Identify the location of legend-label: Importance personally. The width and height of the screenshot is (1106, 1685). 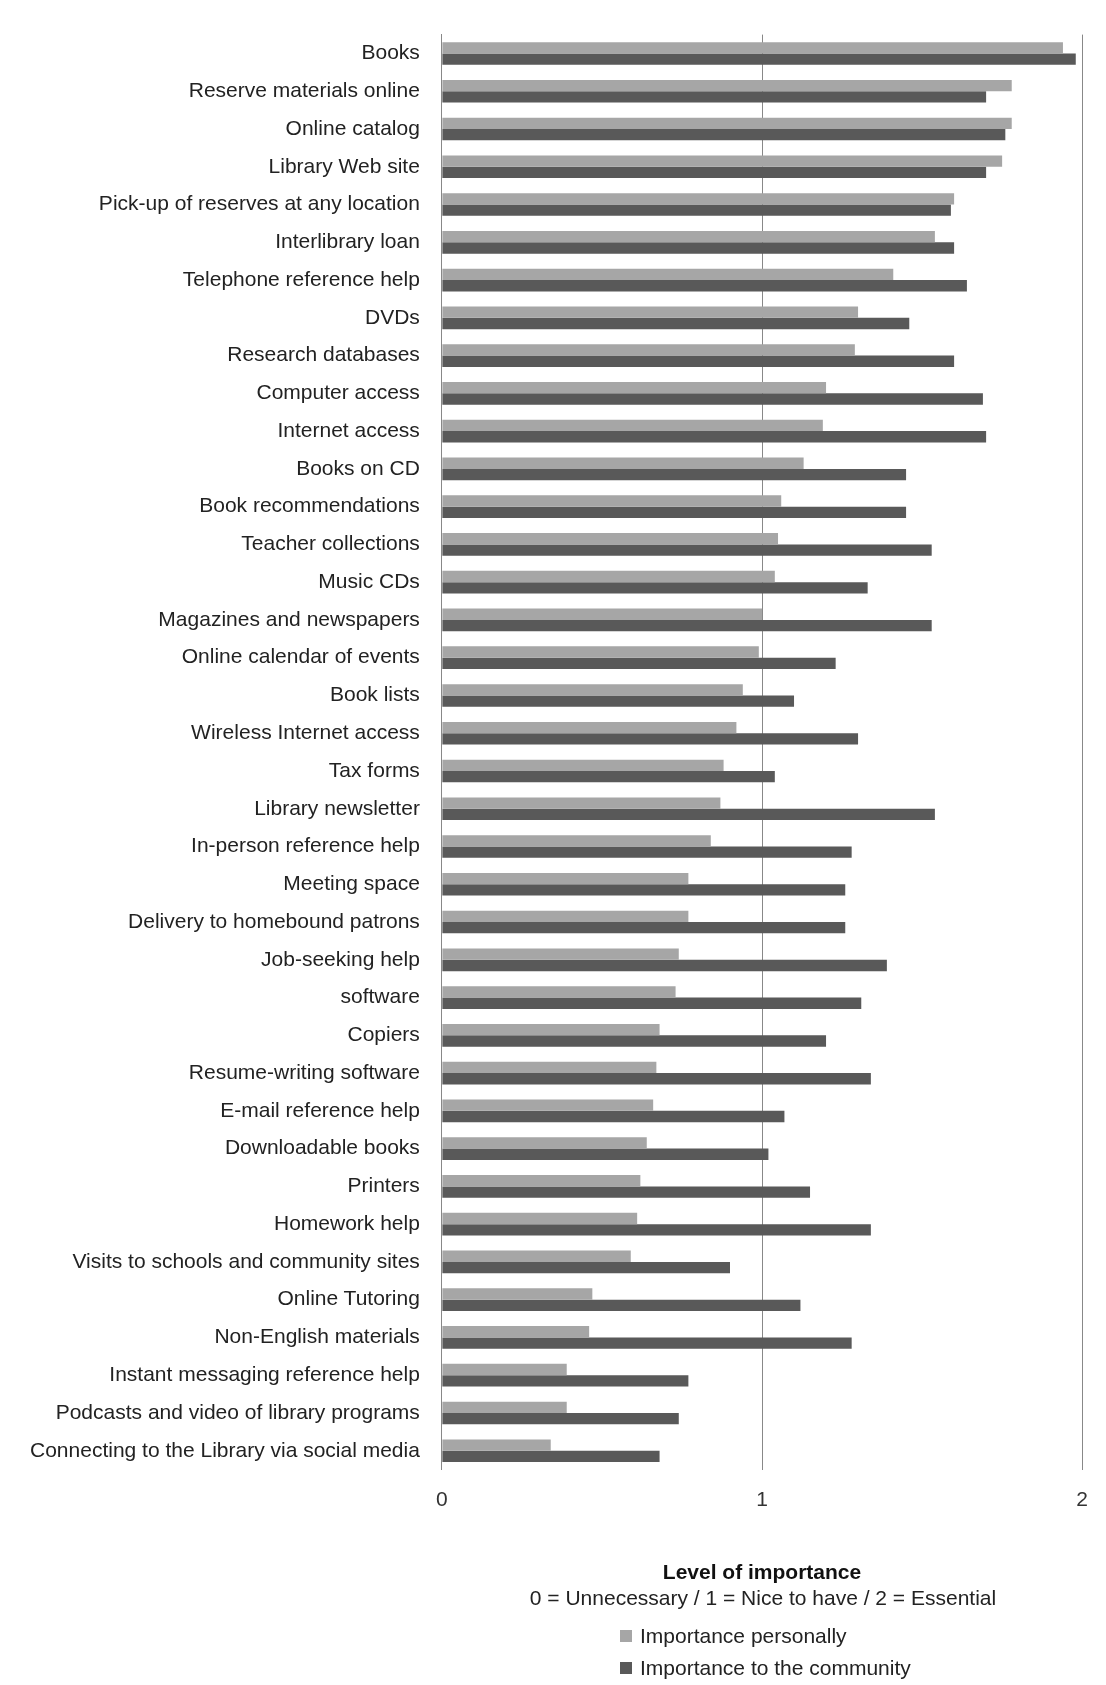
(743, 1636).